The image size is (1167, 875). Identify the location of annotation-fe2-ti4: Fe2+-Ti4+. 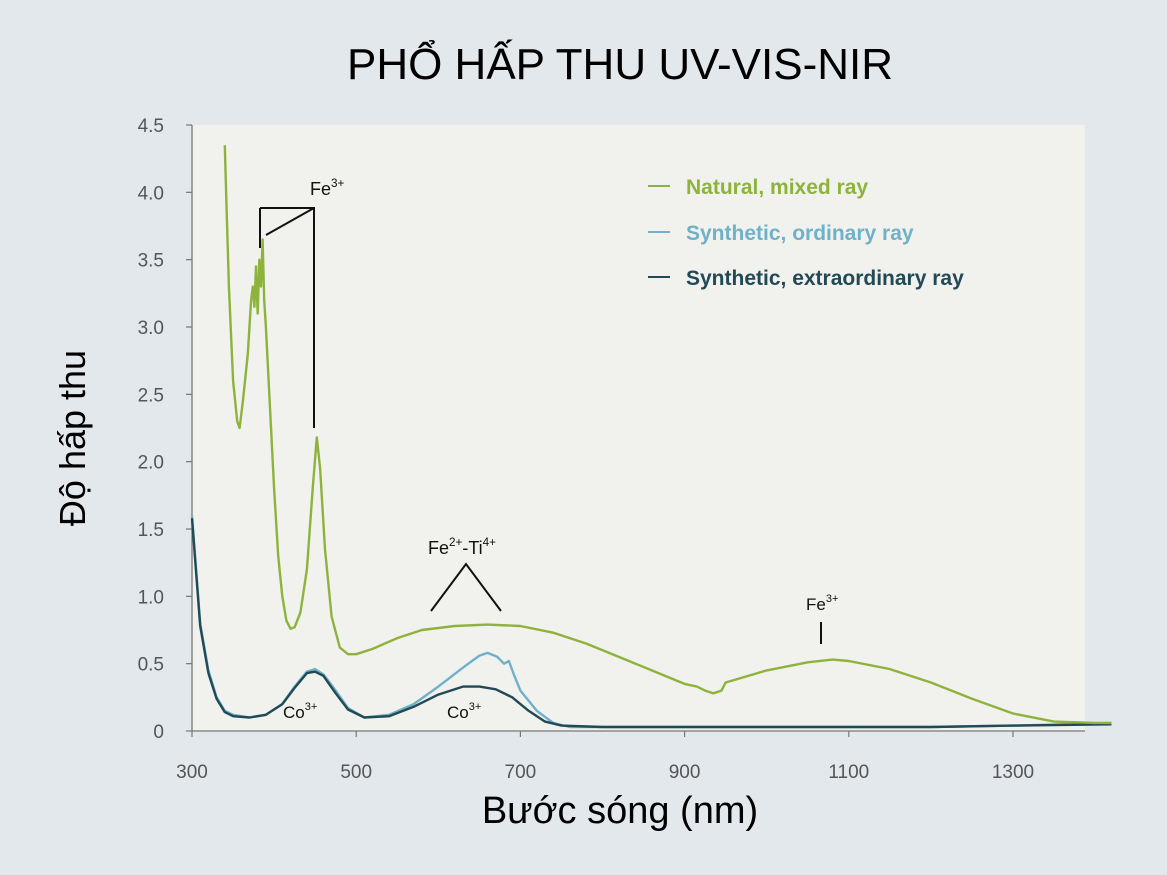
(462, 547).